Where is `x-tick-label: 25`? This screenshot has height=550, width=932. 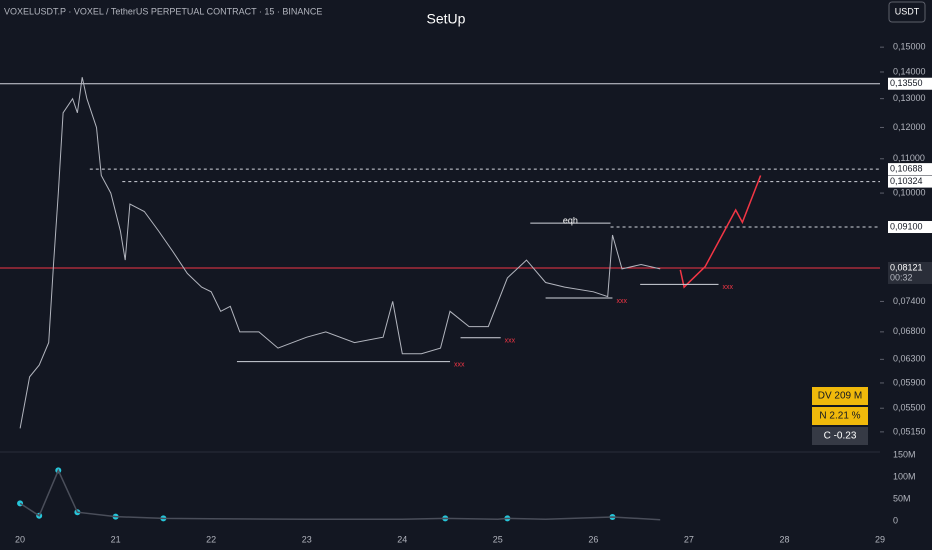 x-tick-label: 25 is located at coordinates (498, 539).